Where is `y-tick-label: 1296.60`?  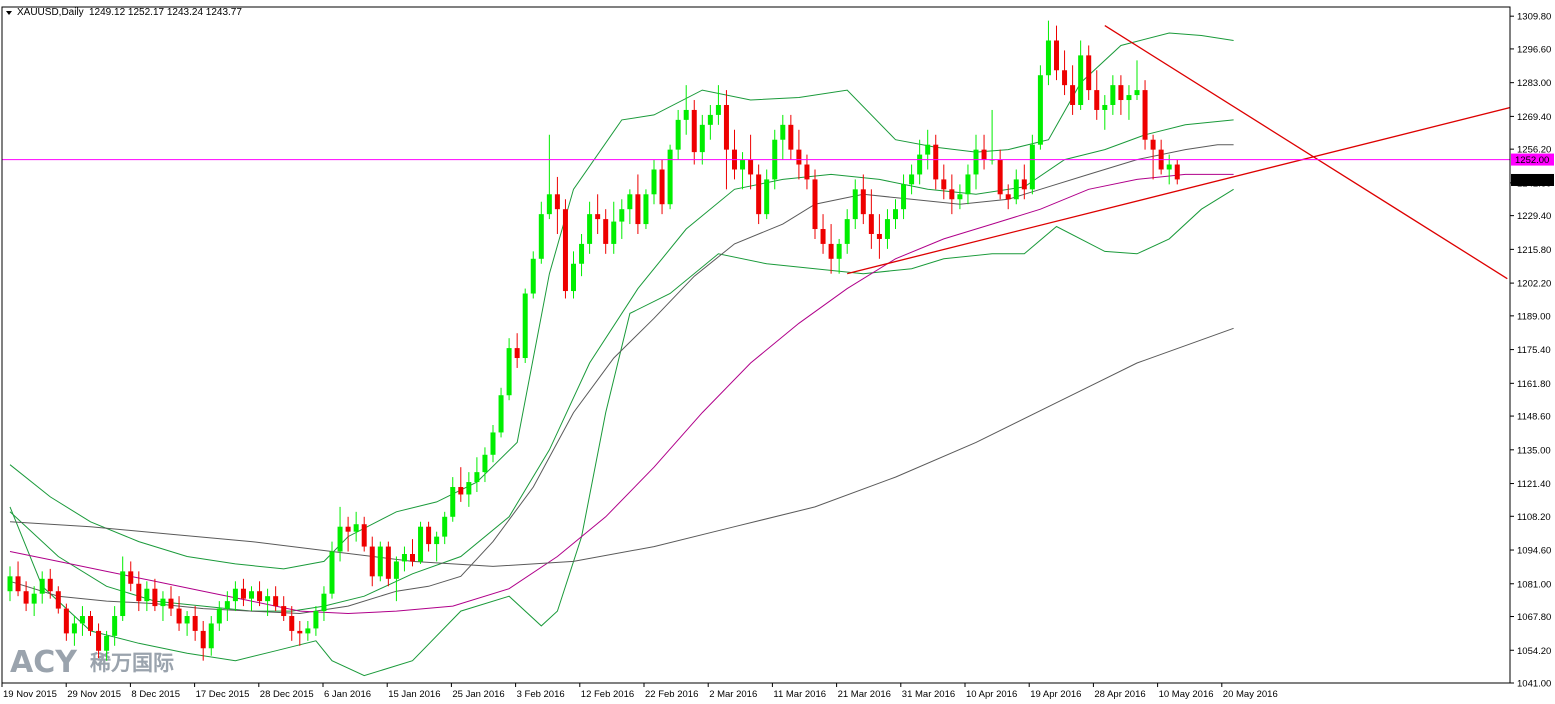
y-tick-label: 1296.60 is located at coordinates (1534, 49).